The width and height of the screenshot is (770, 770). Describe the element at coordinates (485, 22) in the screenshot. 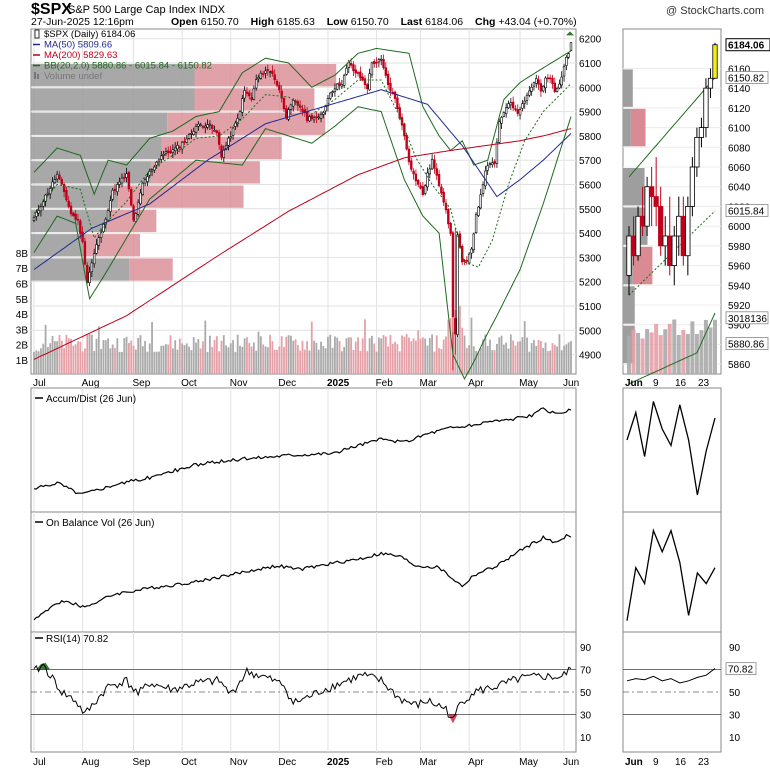

I see `chg-label: Chg` at that location.